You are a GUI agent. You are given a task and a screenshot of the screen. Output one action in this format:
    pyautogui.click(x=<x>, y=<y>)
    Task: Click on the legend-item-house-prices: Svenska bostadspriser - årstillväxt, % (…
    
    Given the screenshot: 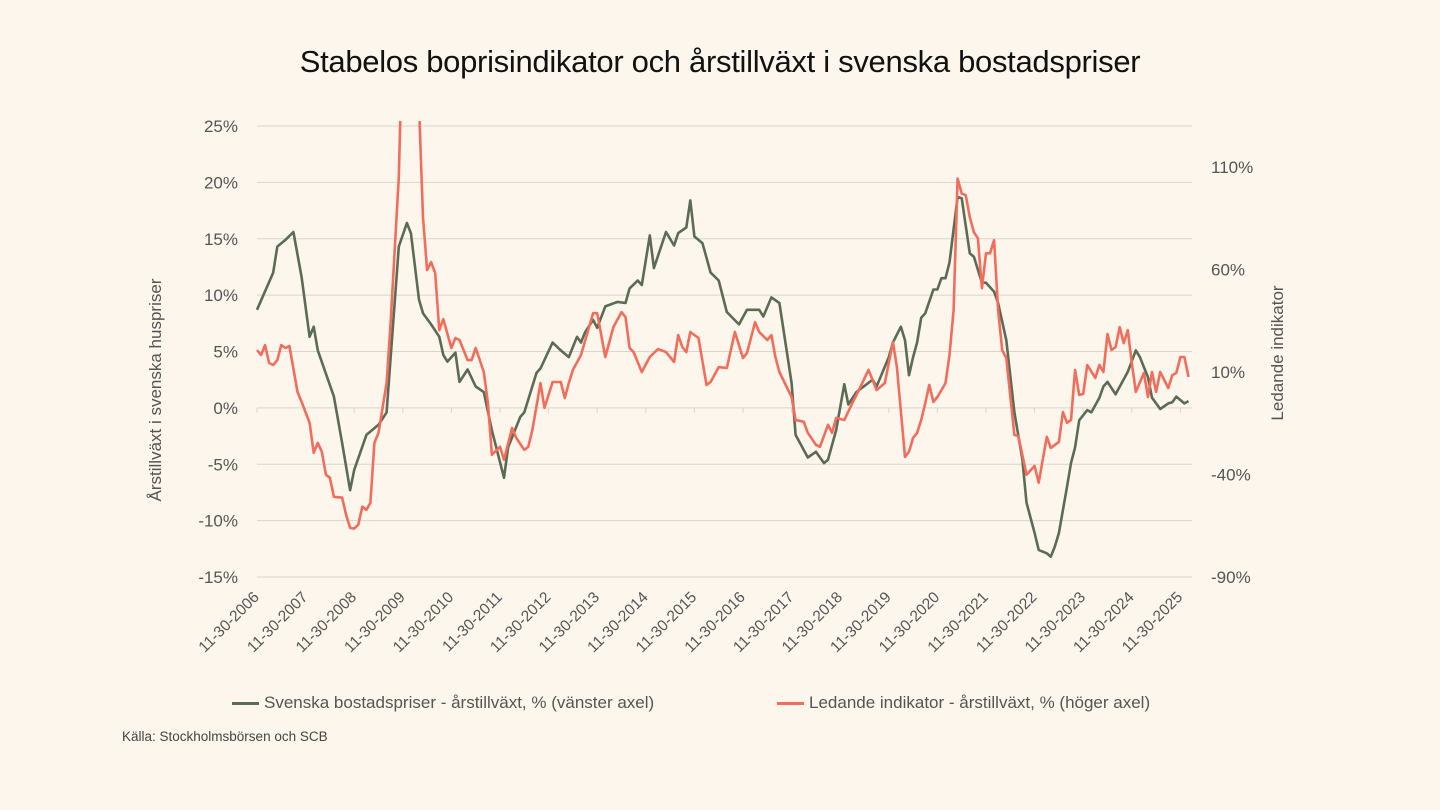 What is the action you would take?
    pyautogui.click(x=443, y=703)
    